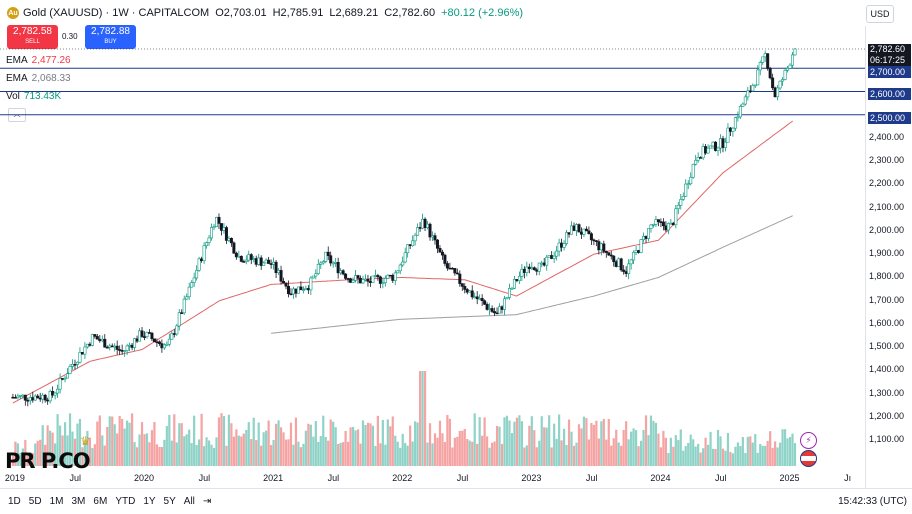  What do you see at coordinates (125, 501) in the screenshot?
I see `range-button-ytd: YTD` at bounding box center [125, 501].